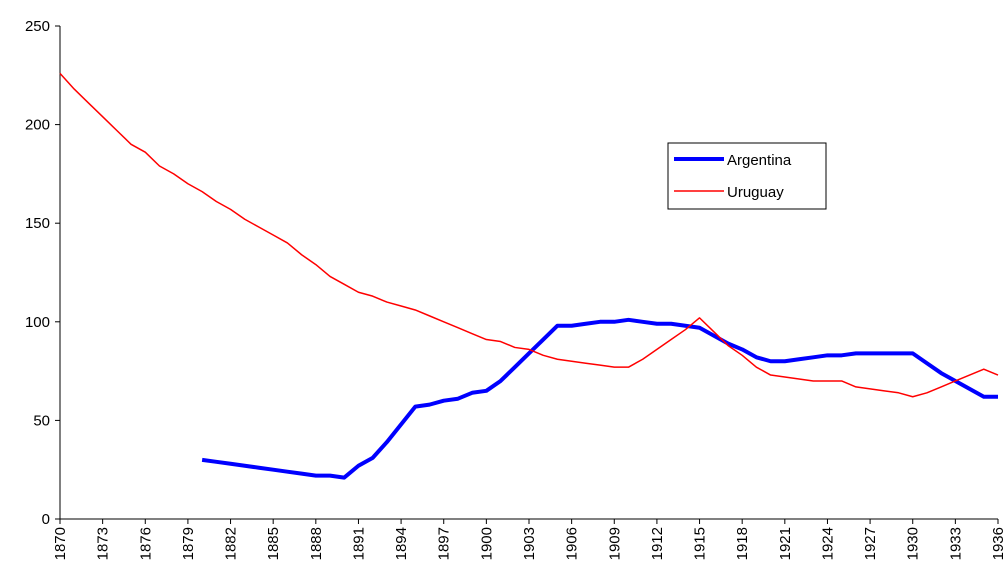 This screenshot has height=575, width=1008. What do you see at coordinates (870, 543) in the screenshot?
I see `x-tick-label: 1927` at bounding box center [870, 543].